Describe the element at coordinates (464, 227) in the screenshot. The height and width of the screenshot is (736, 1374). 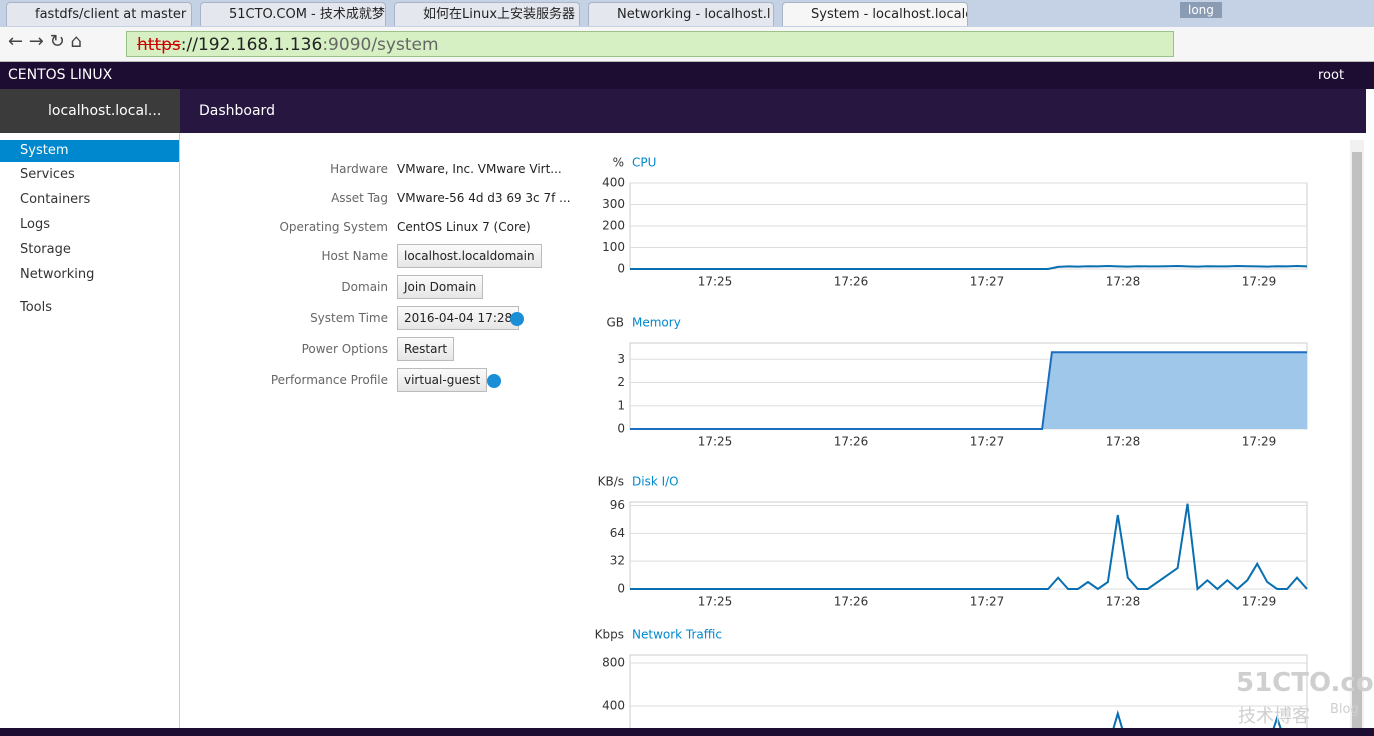
I see `info-value: CentOS Linux 7 (Core)` at that location.